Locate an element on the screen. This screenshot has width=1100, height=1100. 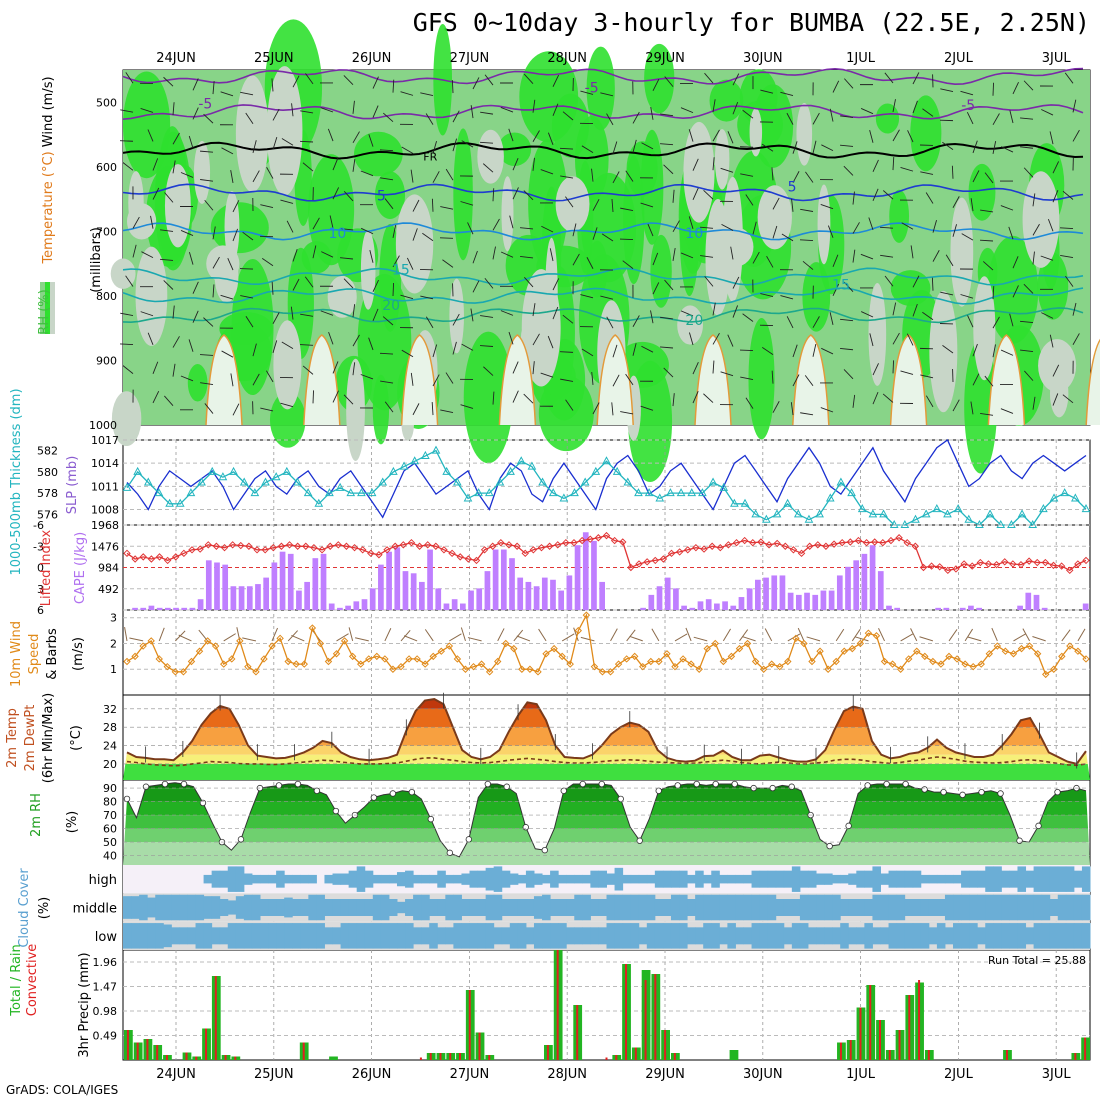
rh-tick-label: 70 is located at coordinates (110, 815).